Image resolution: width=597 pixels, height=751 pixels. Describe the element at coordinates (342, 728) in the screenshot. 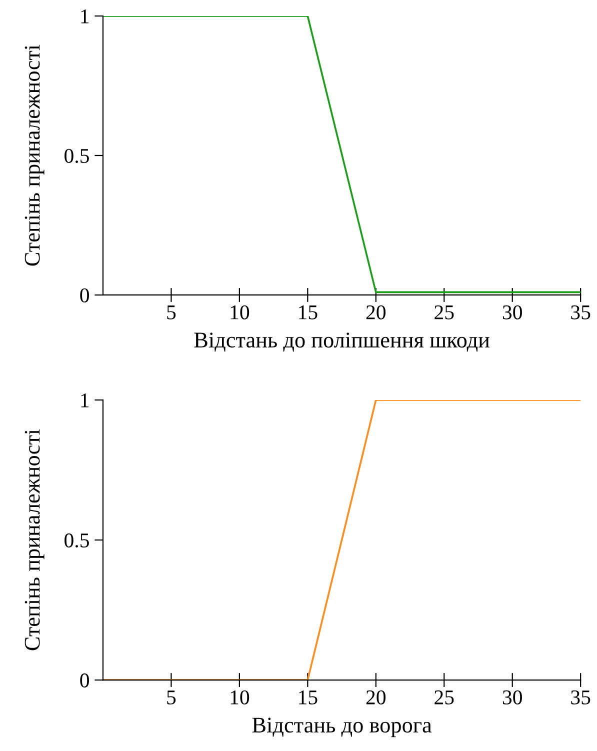

I see `x-axis-title: Відстань до ворога` at that location.